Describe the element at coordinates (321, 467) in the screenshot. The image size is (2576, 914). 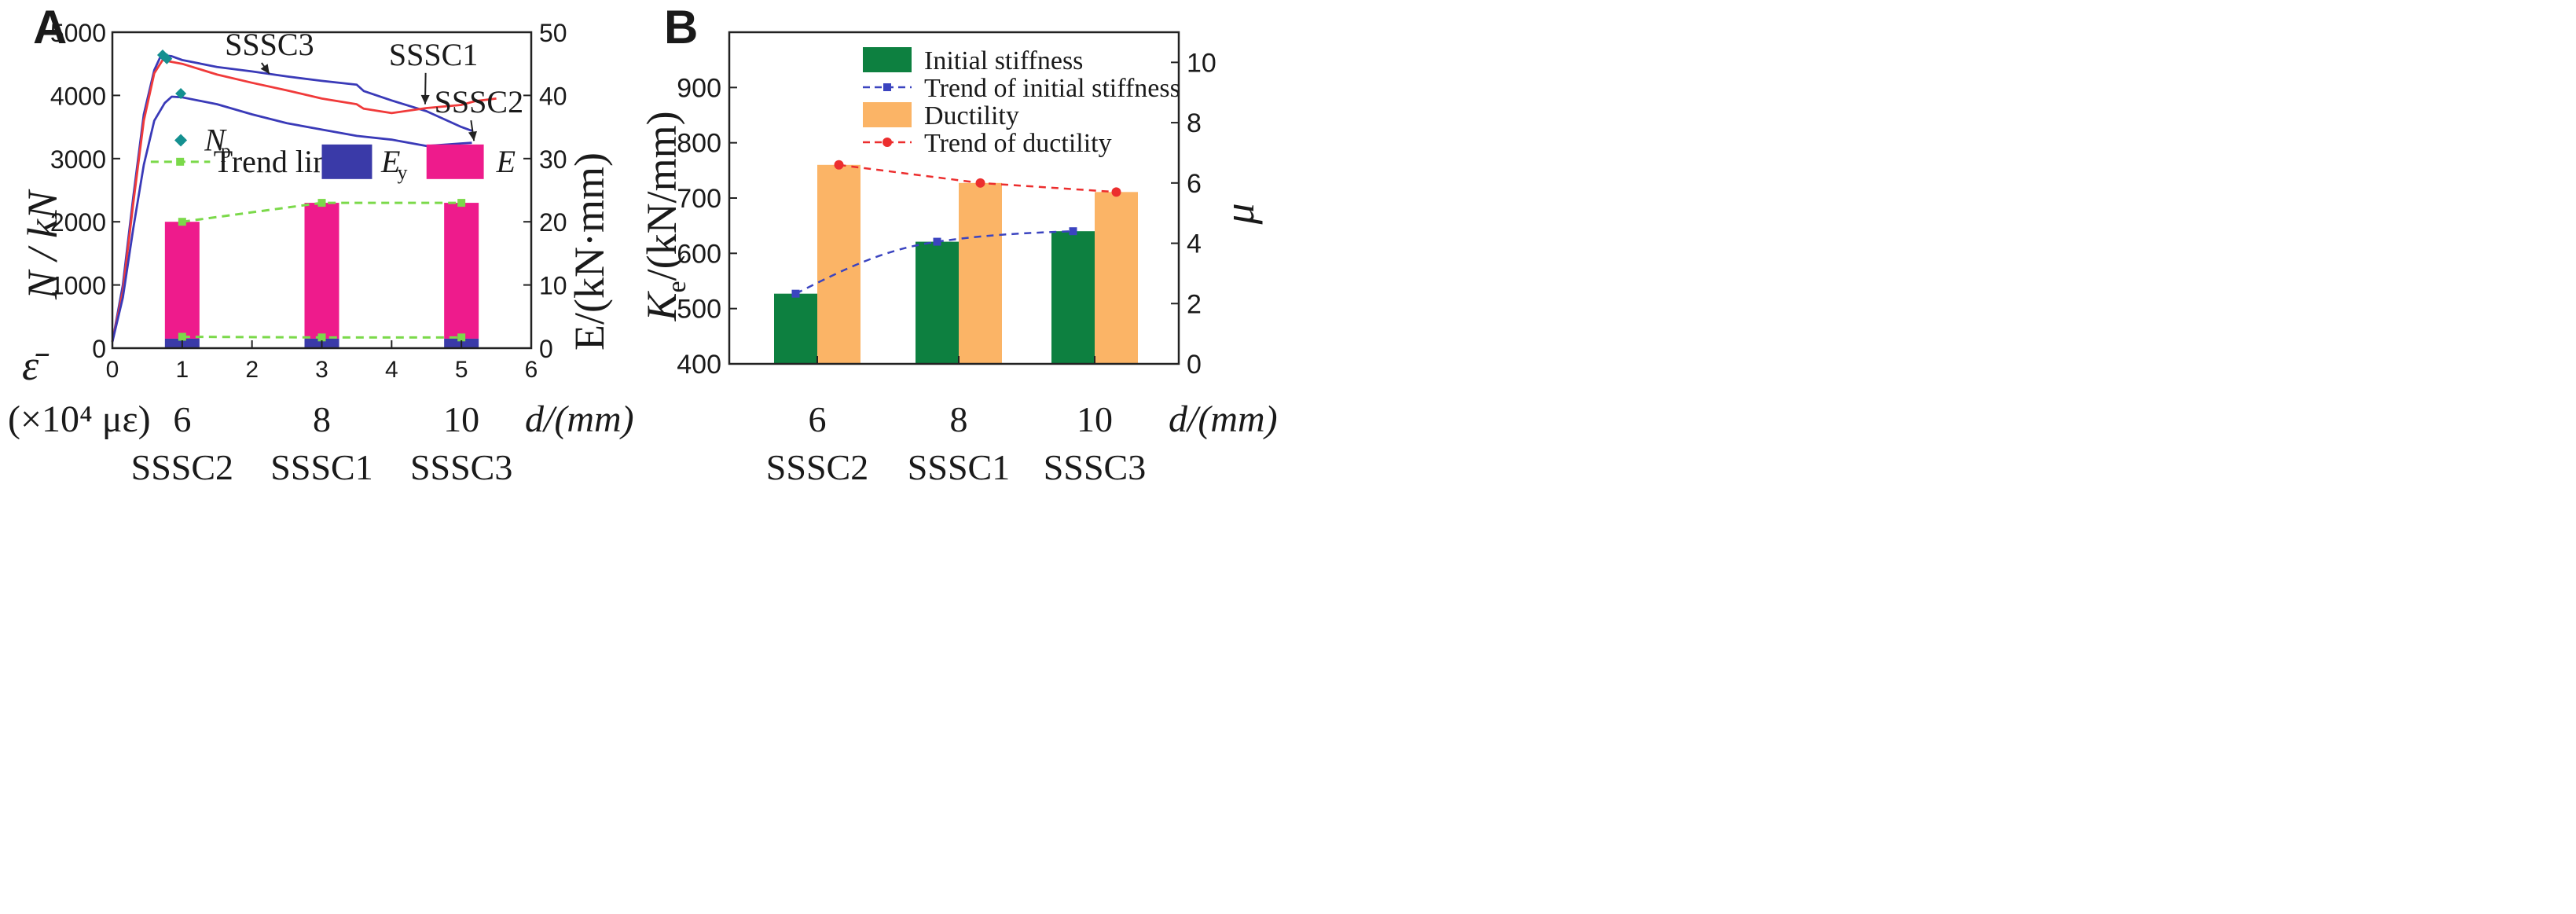
I see `panel-a-specimen-2: SSSC1` at that location.